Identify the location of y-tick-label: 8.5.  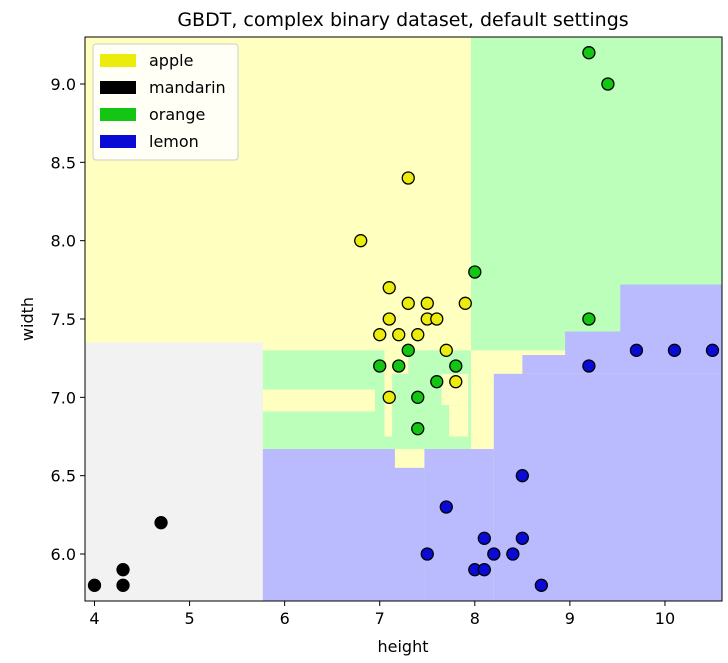
(63, 162).